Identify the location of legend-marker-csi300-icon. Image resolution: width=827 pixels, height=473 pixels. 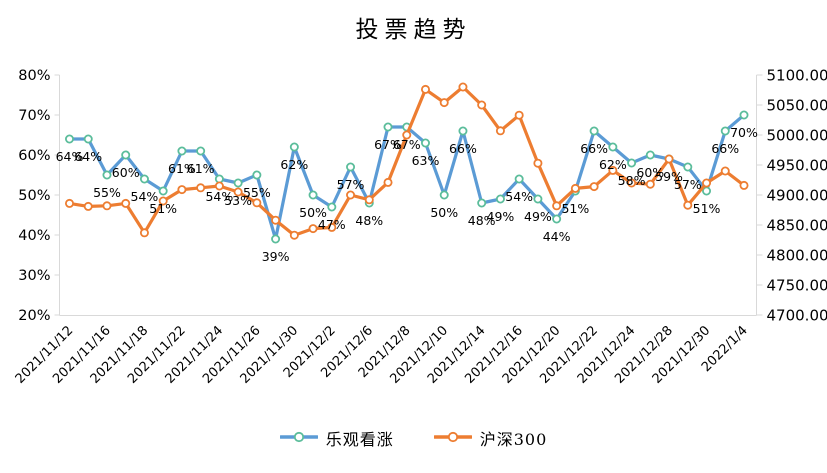
(452, 438).